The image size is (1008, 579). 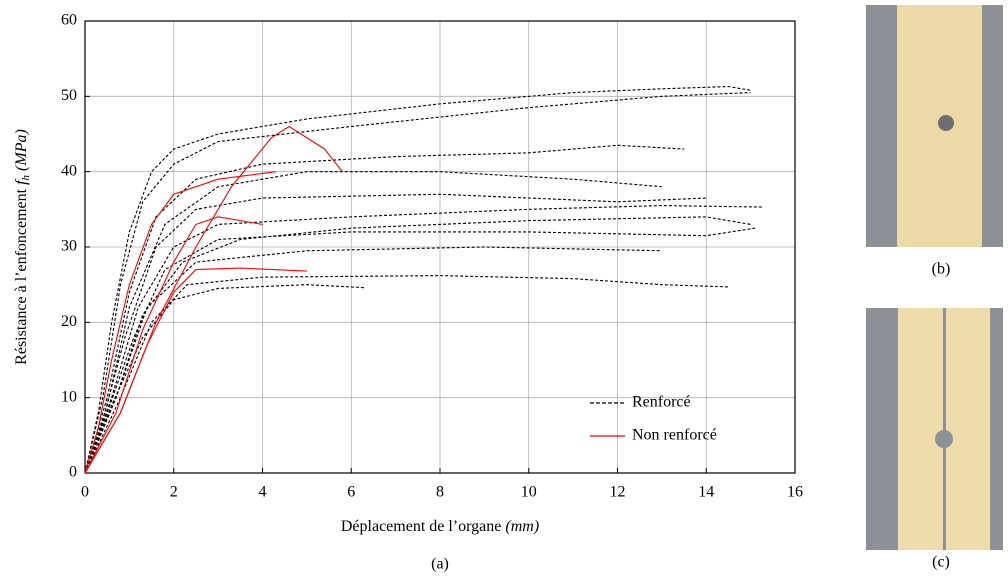 I want to click on caption: (c), so click(x=941, y=562).